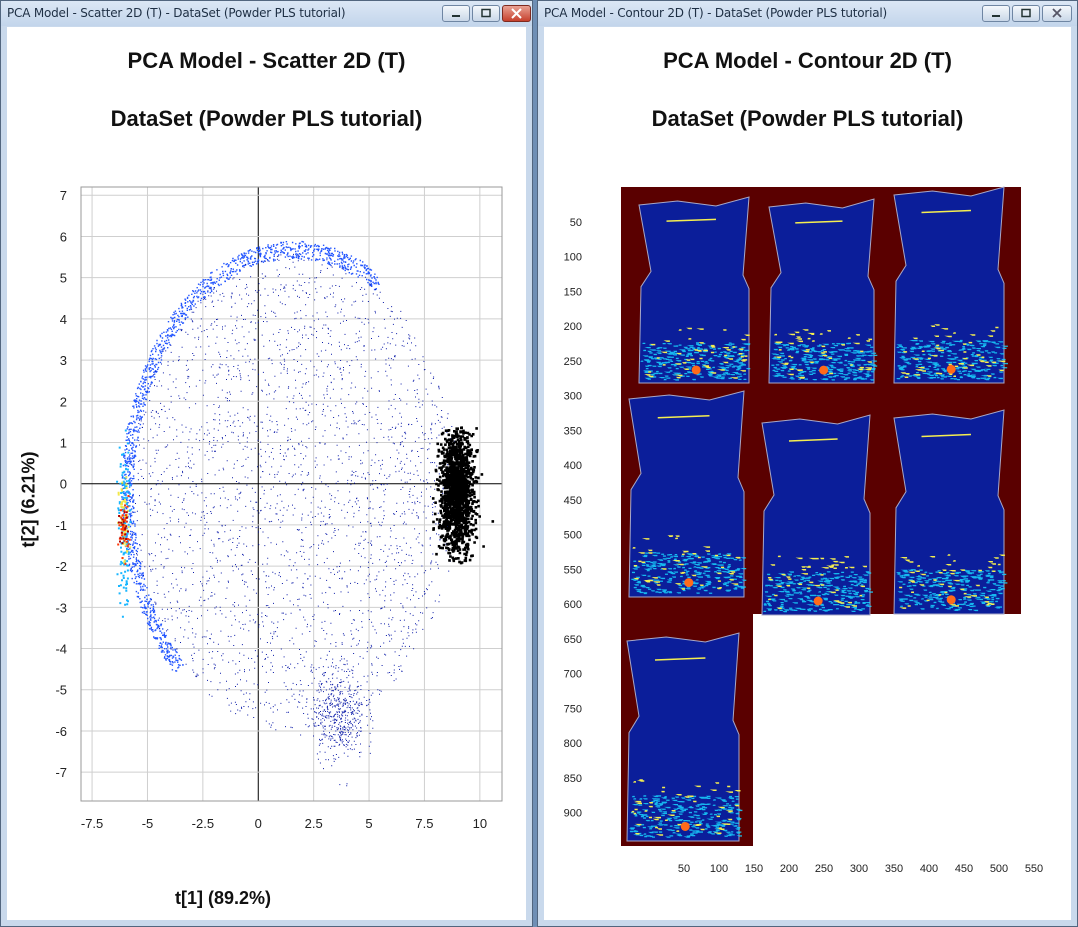 The image size is (1078, 927). Describe the element at coordinates (314, 823) in the screenshot. I see `x-tick-label: 2.5` at that location.